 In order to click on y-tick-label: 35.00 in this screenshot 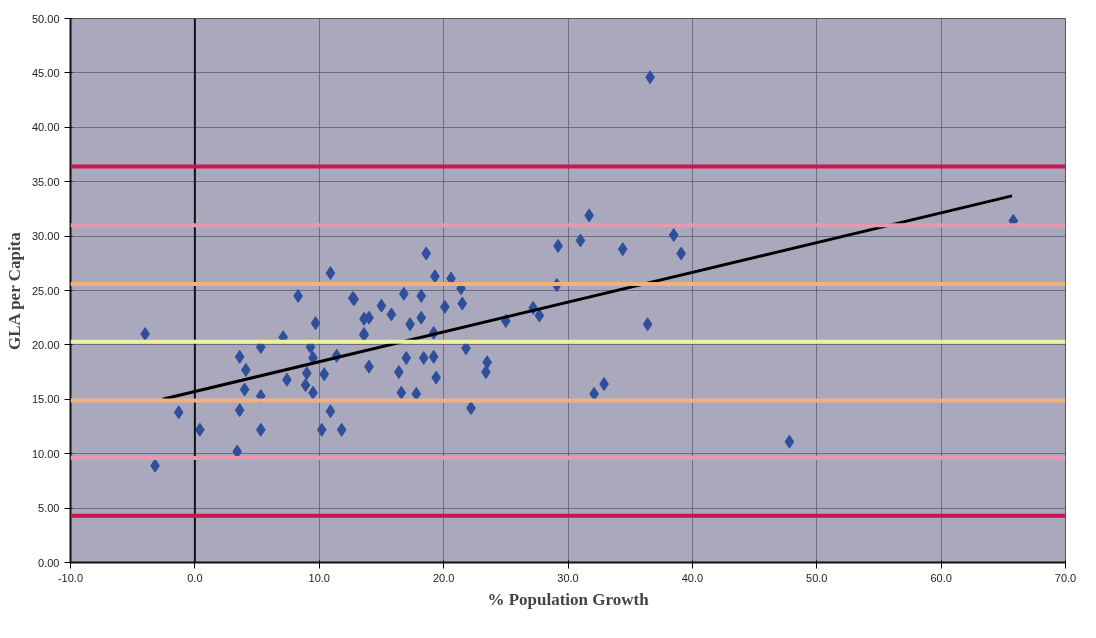, I will do `click(45, 181)`.